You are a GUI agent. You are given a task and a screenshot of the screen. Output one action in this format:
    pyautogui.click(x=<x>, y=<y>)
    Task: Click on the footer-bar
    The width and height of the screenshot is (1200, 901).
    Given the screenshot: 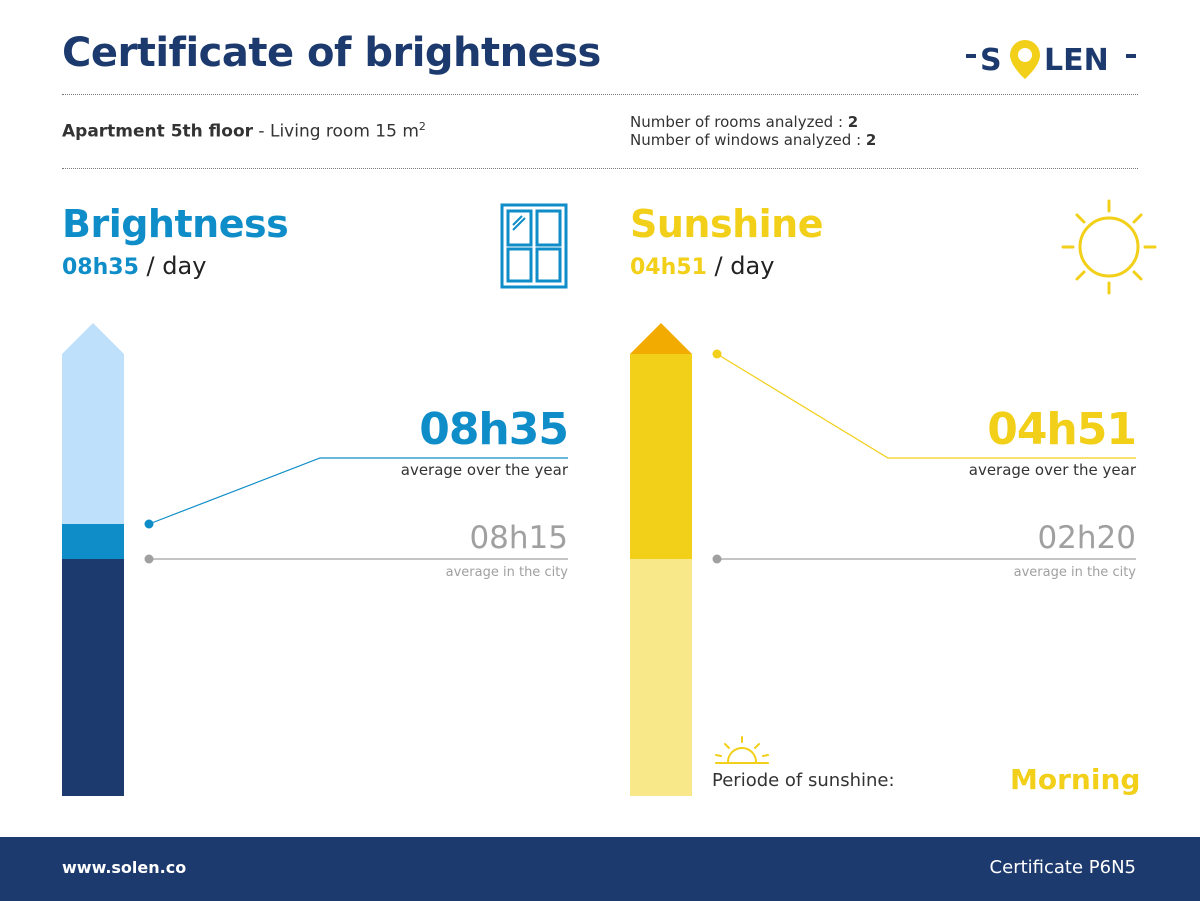 What is the action you would take?
    pyautogui.click(x=600, y=869)
    